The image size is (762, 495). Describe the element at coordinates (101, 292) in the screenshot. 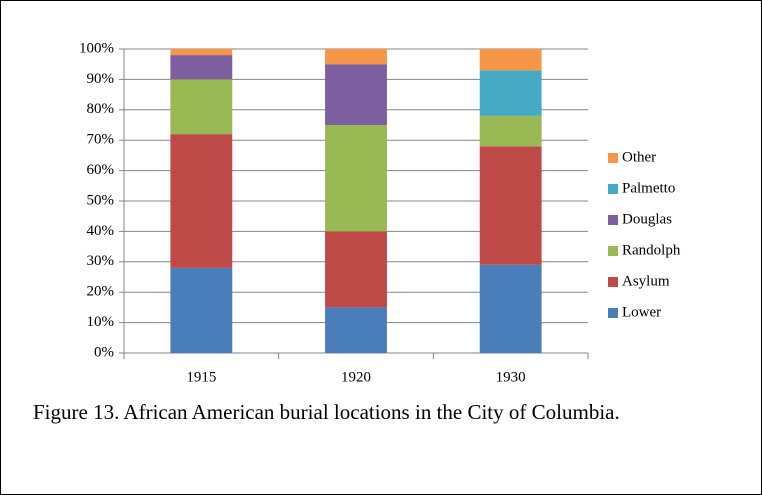

I see `y-tick-label: 20%` at that location.